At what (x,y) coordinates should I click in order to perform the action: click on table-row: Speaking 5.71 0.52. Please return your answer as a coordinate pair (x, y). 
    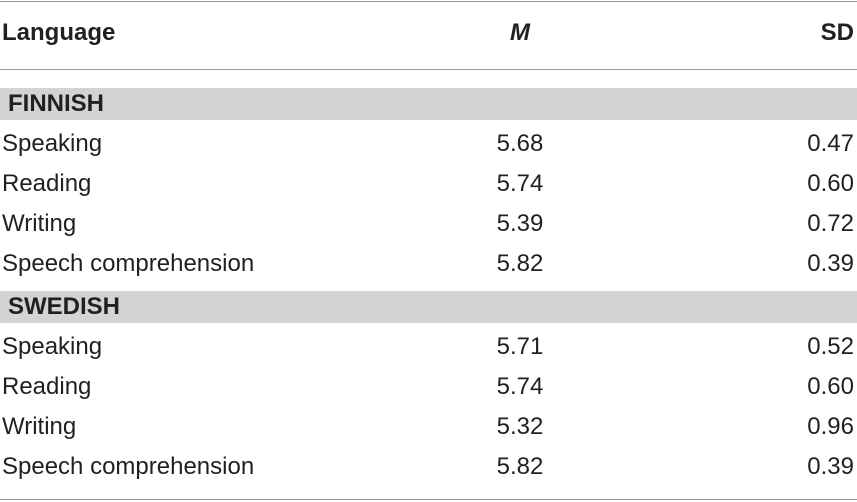
    Looking at the image, I should click on (428, 347).